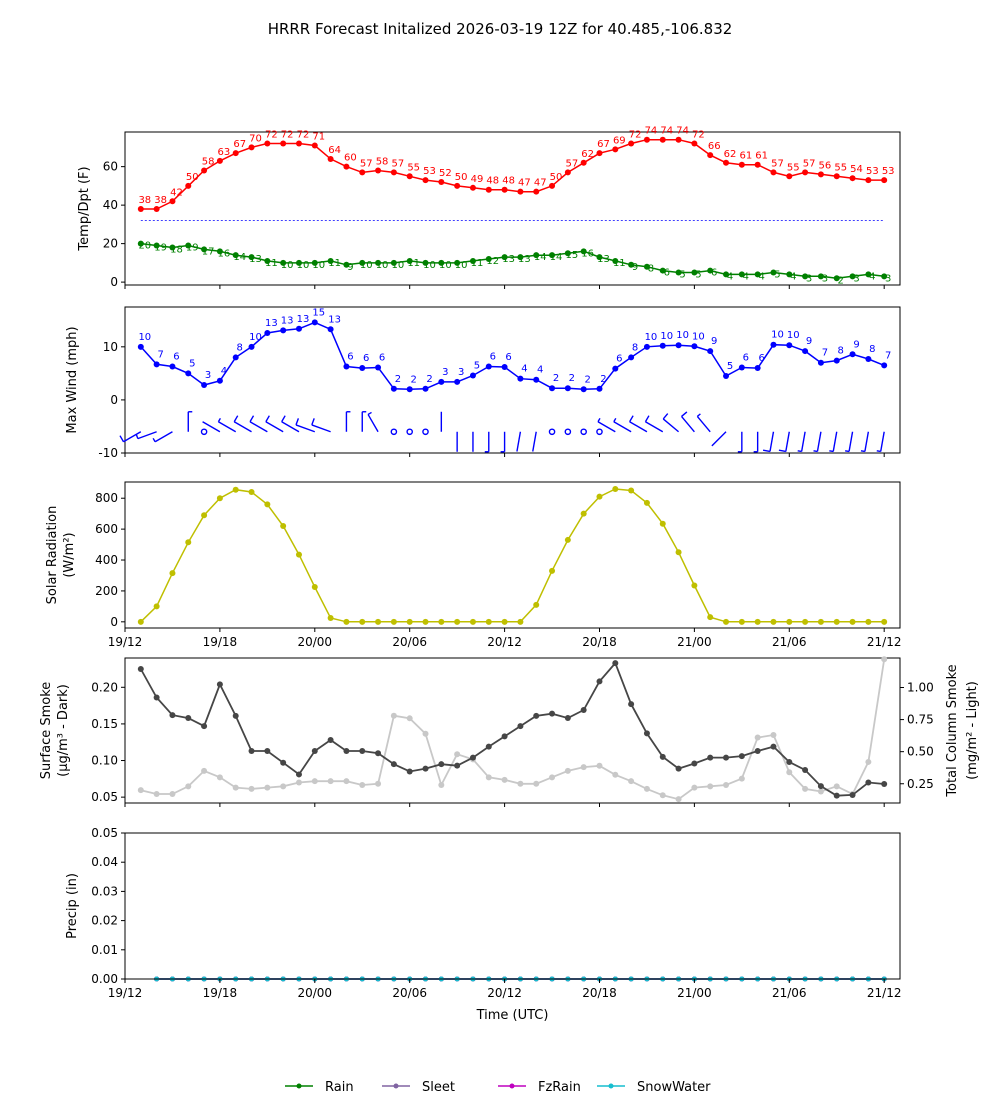  I want to click on x-tick-label: 21/12, so click(884, 993).